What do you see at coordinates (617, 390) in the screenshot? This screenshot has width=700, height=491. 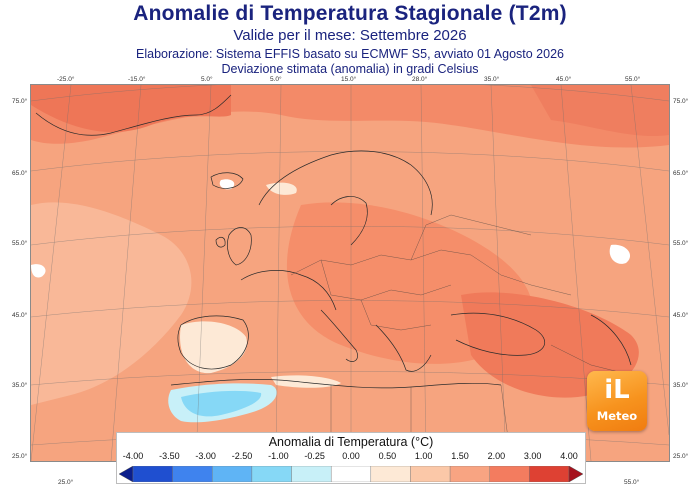 I see `logo-mark: iL` at bounding box center [617, 390].